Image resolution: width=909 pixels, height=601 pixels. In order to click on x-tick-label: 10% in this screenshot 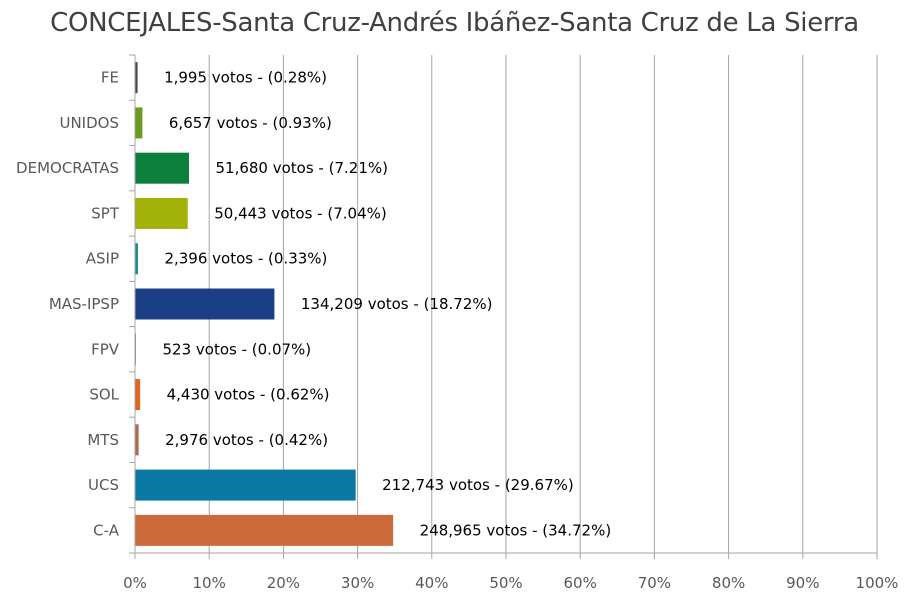, I will do `click(209, 583)`.